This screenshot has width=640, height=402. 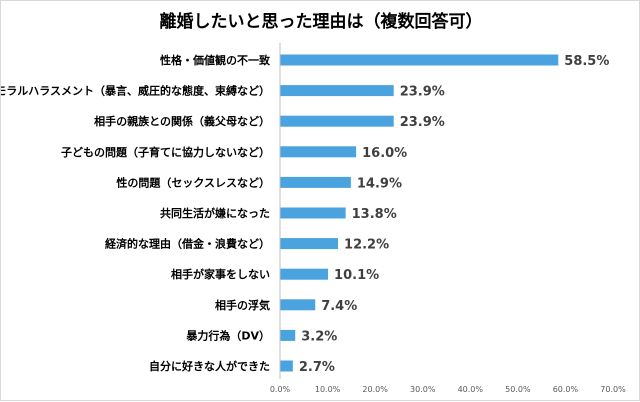 I want to click on value-label: 10.1%, so click(x=356, y=275).